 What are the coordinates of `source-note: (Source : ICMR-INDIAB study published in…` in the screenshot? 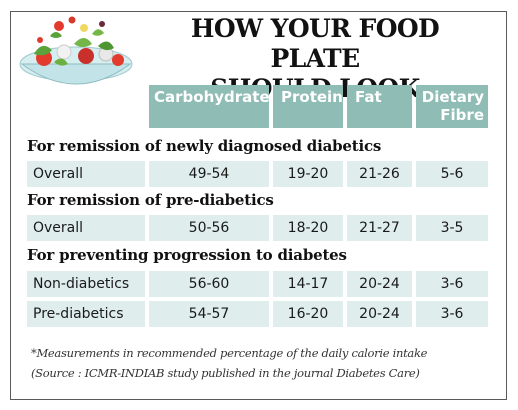 It's located at (225, 373).